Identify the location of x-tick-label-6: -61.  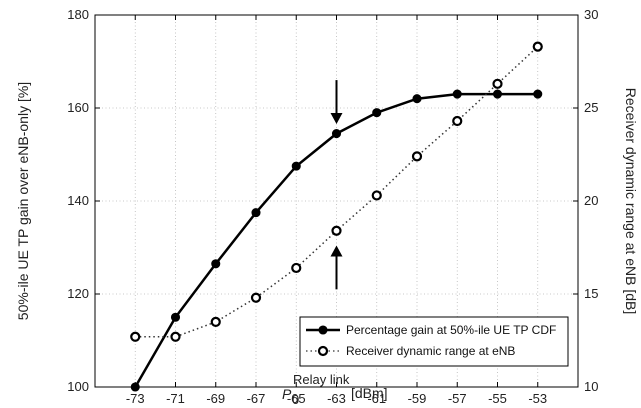
(376, 398).